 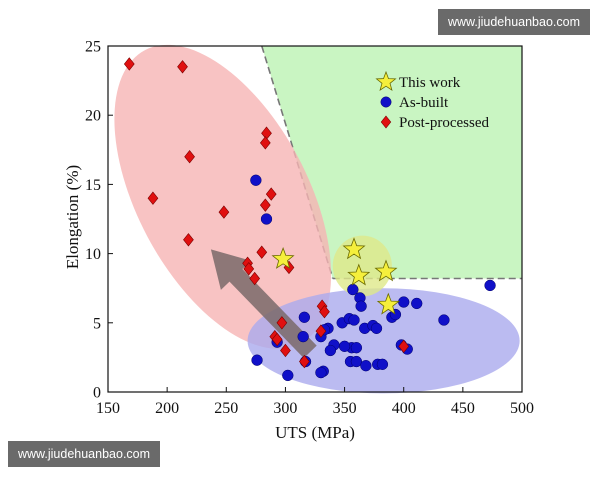 What do you see at coordinates (345, 408) in the screenshot?
I see `x-tick-label-350: 350` at bounding box center [345, 408].